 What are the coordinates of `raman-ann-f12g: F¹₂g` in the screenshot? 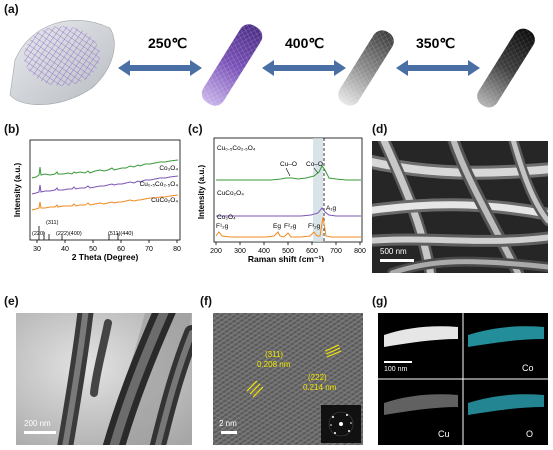 It's located at (222, 226).